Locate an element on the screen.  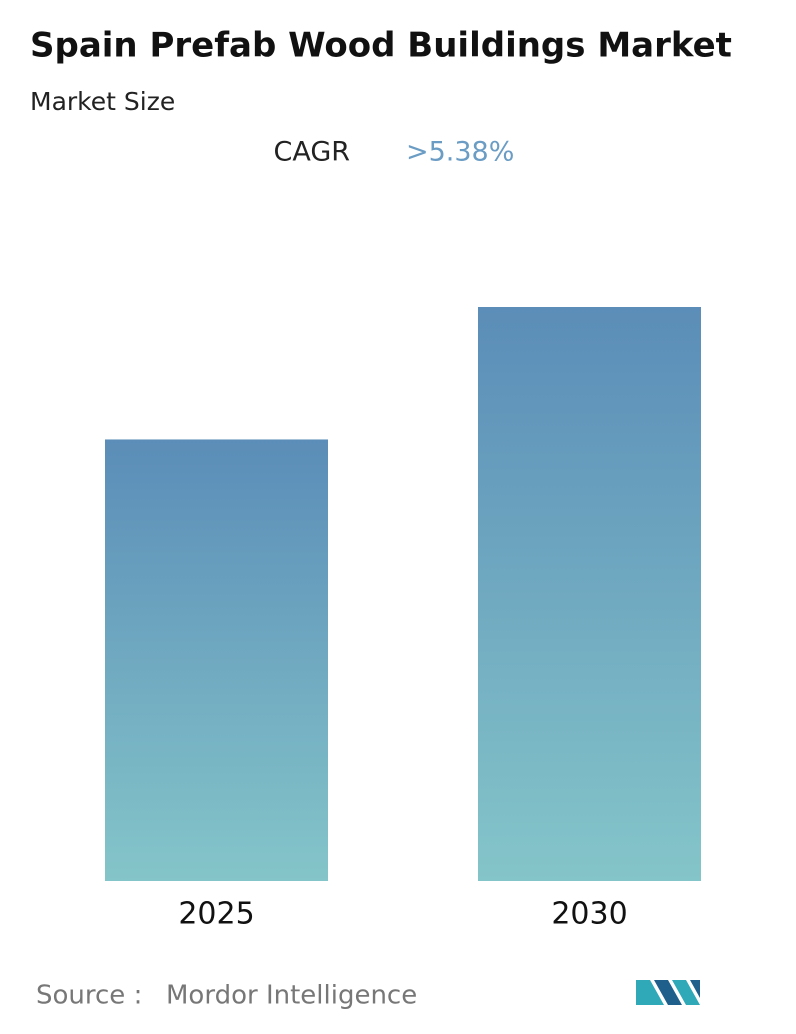
chart-subtitle: Market Size is located at coordinates (102, 101).